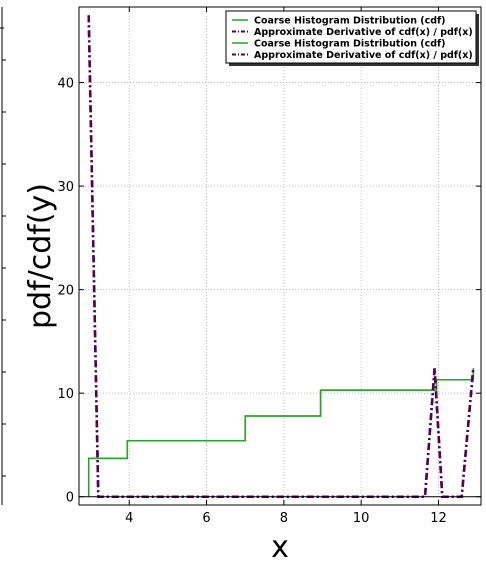 This screenshot has width=486, height=562. I want to click on y-tick-label: 20, so click(65, 291).